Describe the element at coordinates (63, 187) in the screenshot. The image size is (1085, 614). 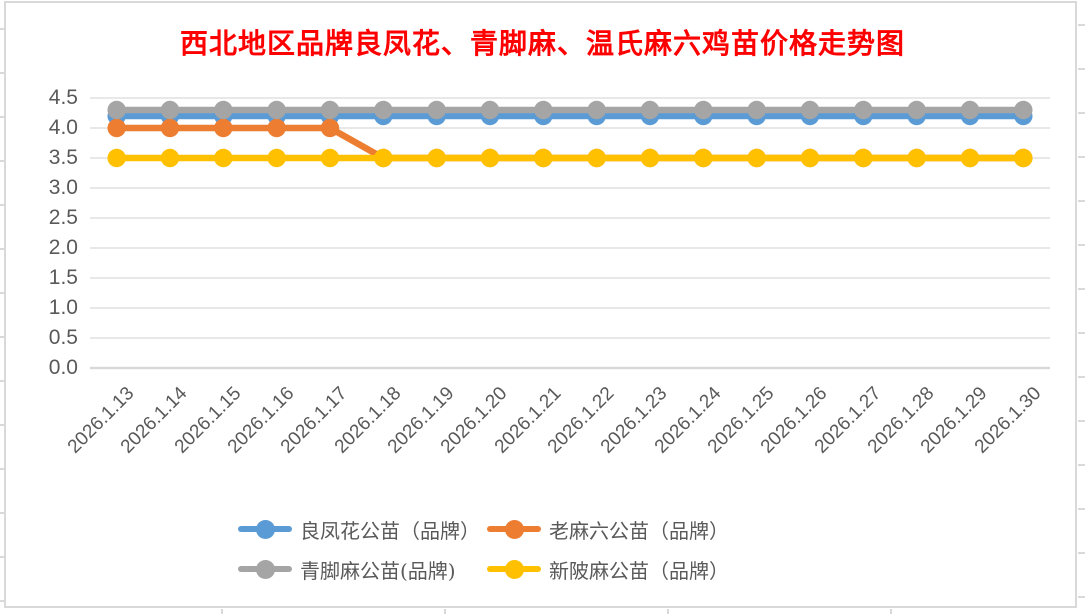
I see `y-axis-tick-label: 3.0` at that location.